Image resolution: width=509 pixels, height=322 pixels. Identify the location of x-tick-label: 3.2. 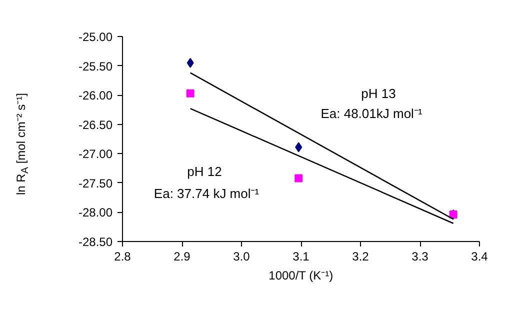
(361, 257).